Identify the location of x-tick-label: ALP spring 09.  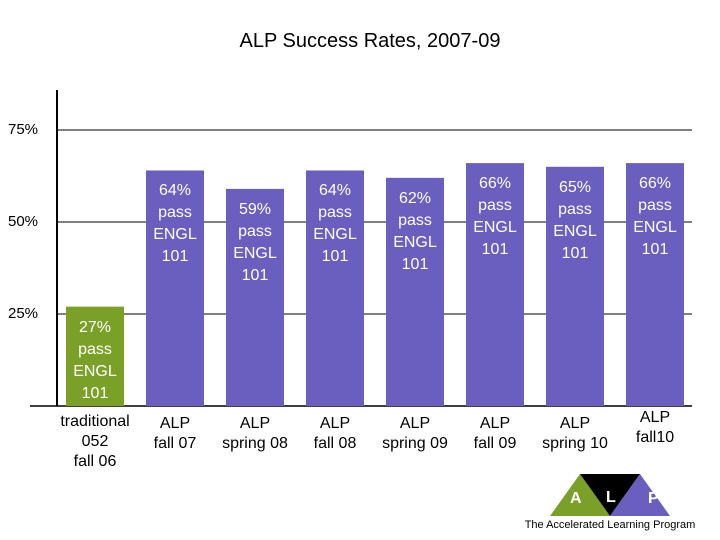
(415, 433).